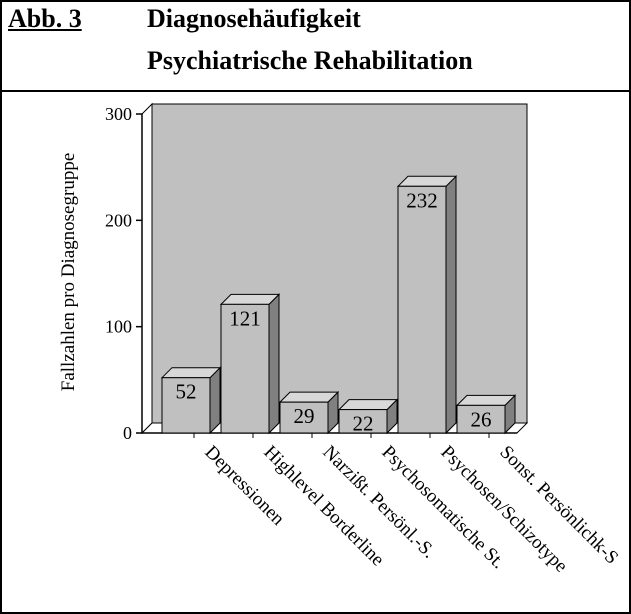 Image resolution: width=631 pixels, height=614 pixels. What do you see at coordinates (127, 433) in the screenshot?
I see `y-tick-label: 0` at bounding box center [127, 433].